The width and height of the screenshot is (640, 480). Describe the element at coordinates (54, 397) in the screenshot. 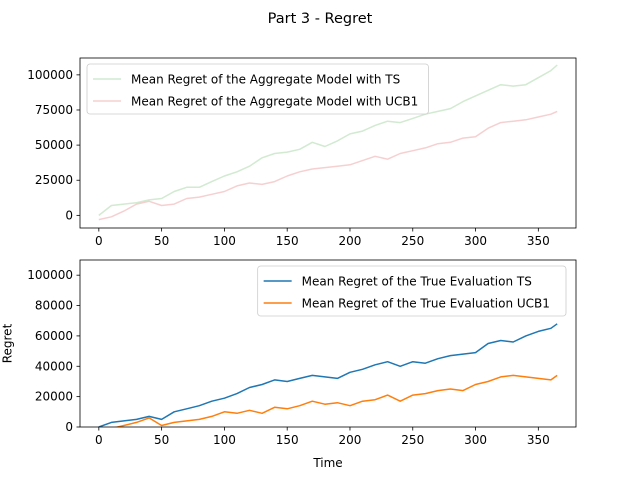

I see `y-tick-label: 20000` at that location.